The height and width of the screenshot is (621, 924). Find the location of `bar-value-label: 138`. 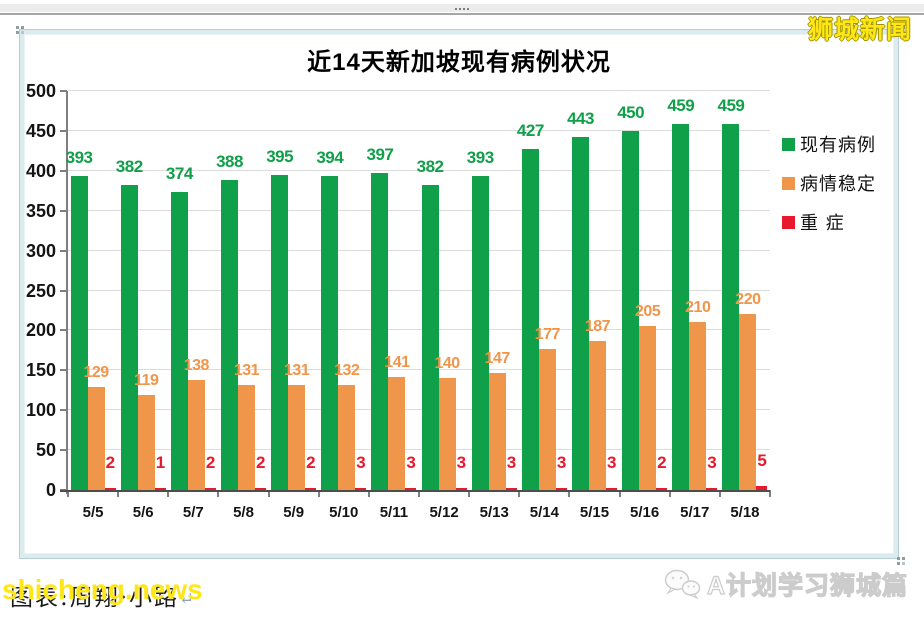

bar-value-label: 138 is located at coordinates (196, 365).